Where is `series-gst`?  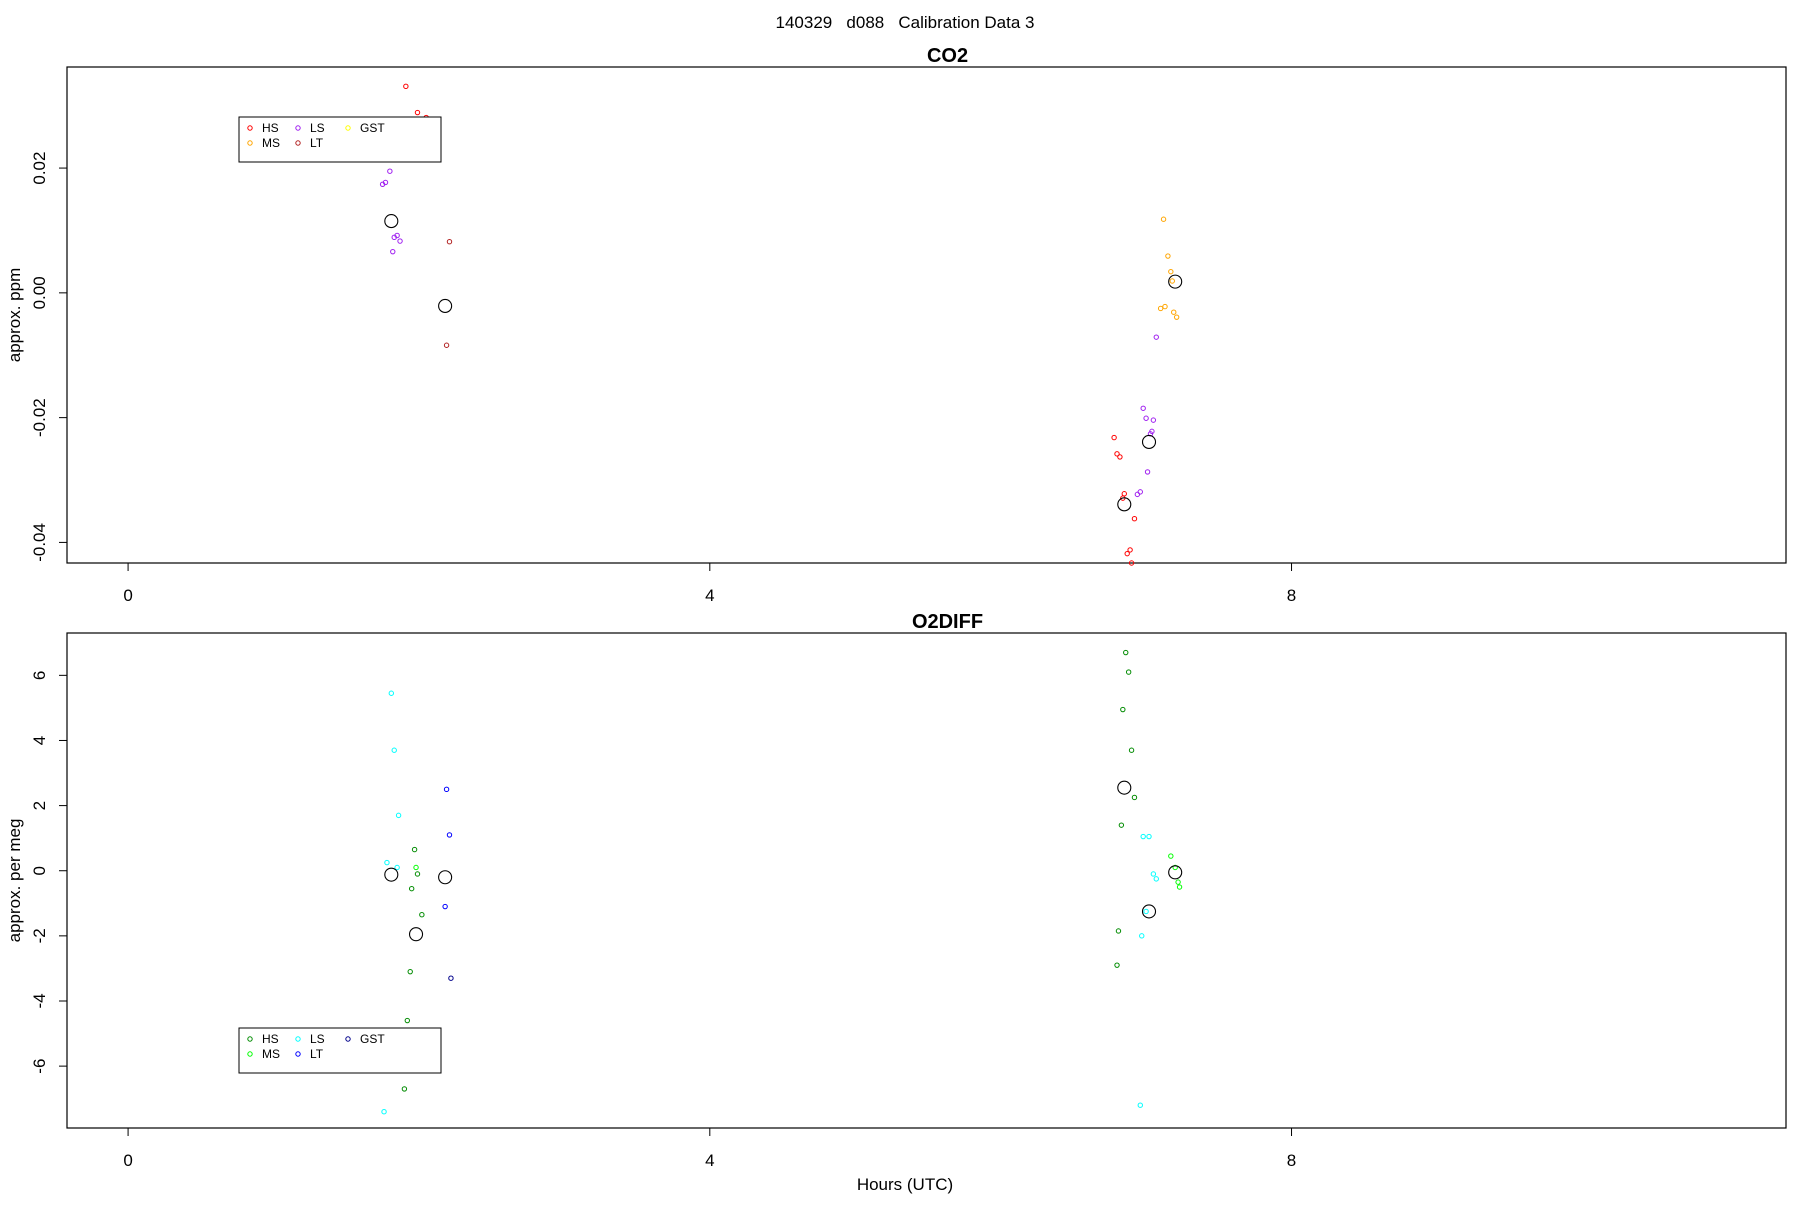
series-gst is located at coordinates (451, 978).